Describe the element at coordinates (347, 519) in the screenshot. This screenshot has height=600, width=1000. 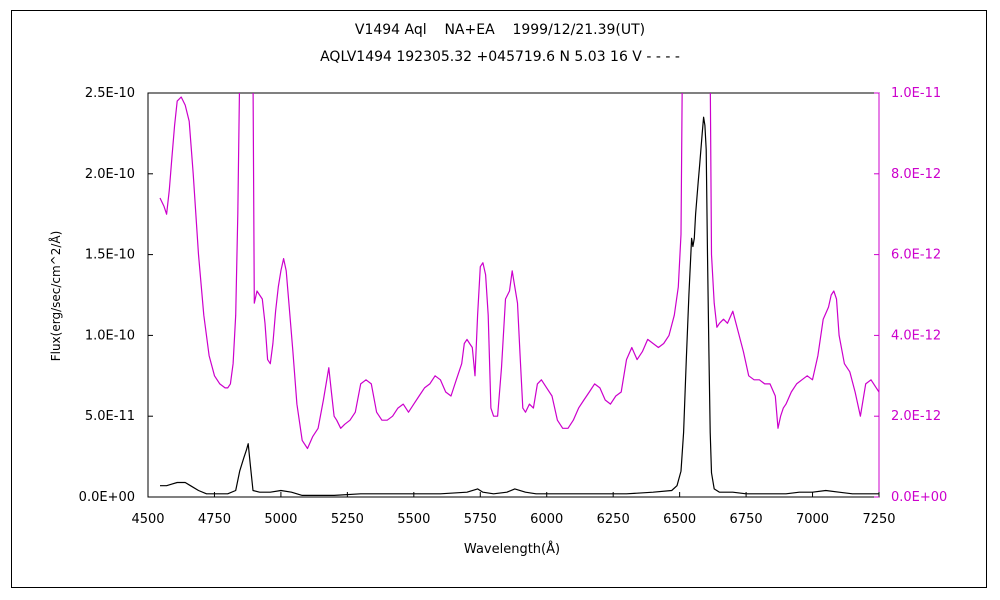
I see `x-tick-label: 5250` at that location.